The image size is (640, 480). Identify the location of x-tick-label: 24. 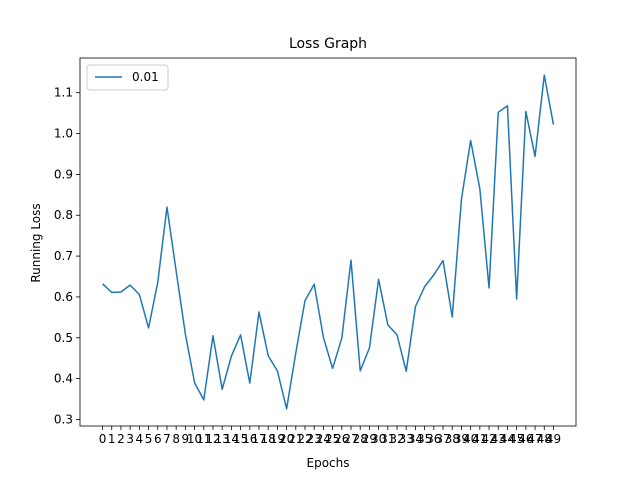
(323, 439).